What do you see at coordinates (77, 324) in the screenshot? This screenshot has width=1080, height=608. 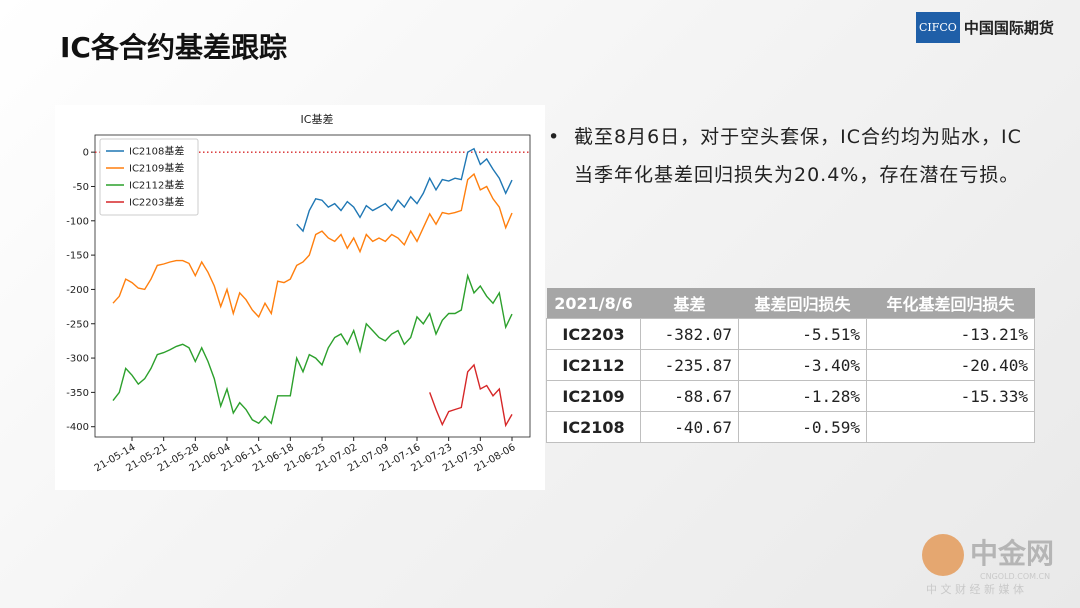 I see `y-tick-label: -250` at bounding box center [77, 324].